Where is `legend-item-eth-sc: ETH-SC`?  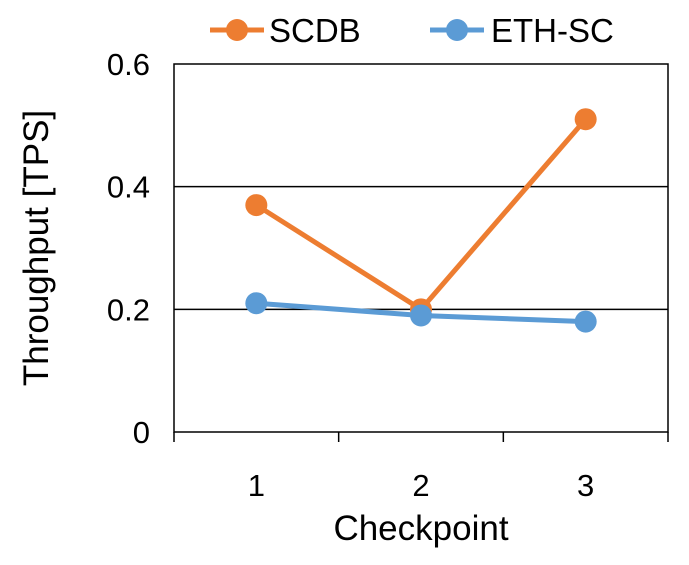
legend-item-eth-sc: ETH-SC is located at coordinates (522, 30).